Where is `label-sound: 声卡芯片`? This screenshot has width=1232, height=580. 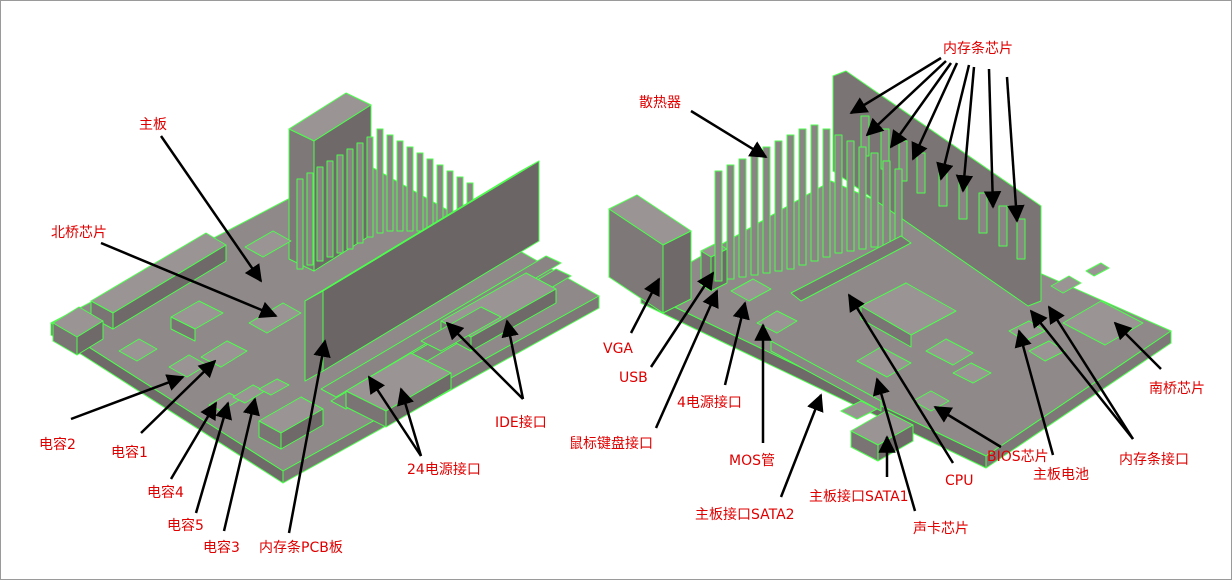 label-sound: 声卡芯片 is located at coordinates (941, 529).